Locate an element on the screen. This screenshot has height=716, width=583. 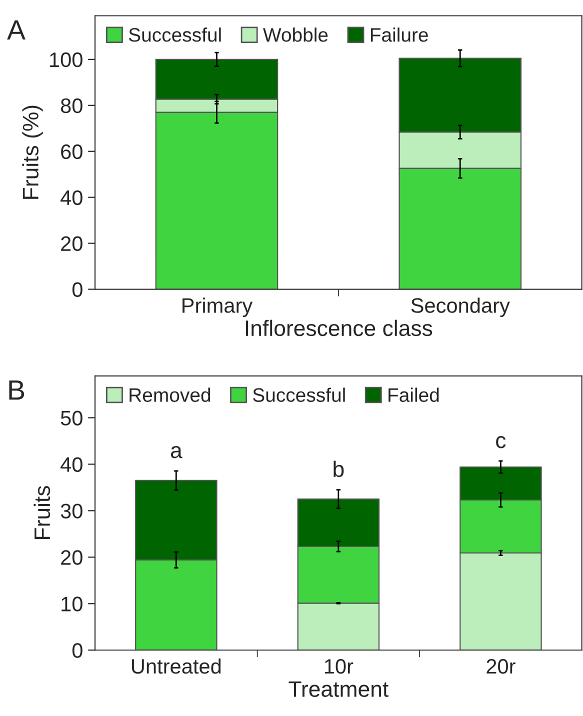
legend-label: Wobble is located at coordinates (295, 35).